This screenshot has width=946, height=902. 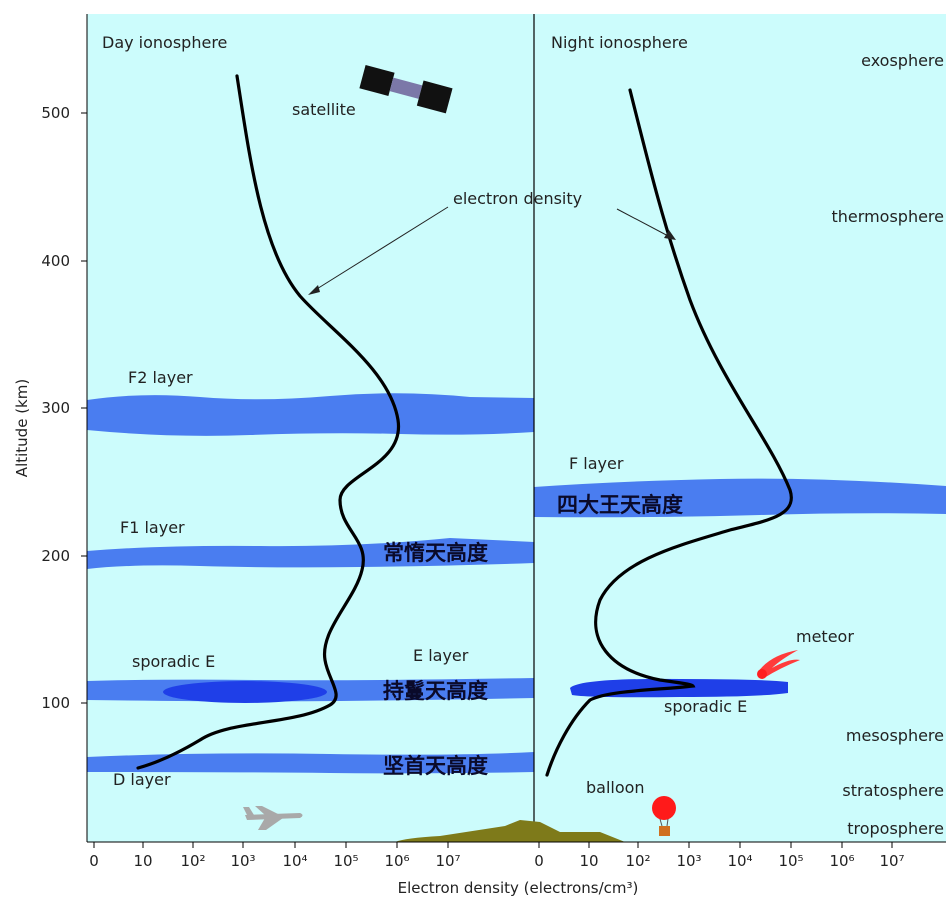 What do you see at coordinates (310, 414) in the screenshot?
I see `f2-layer-band` at bounding box center [310, 414].